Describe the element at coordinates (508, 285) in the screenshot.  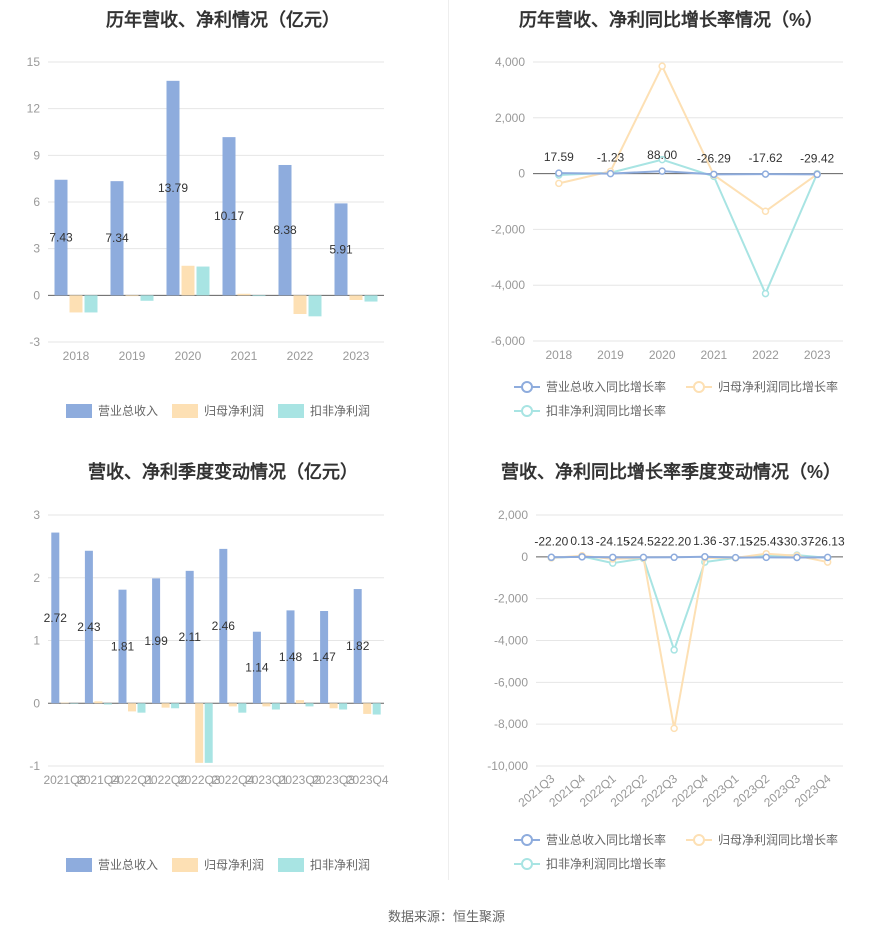
I see `y-tick-label: -4,000` at that location.